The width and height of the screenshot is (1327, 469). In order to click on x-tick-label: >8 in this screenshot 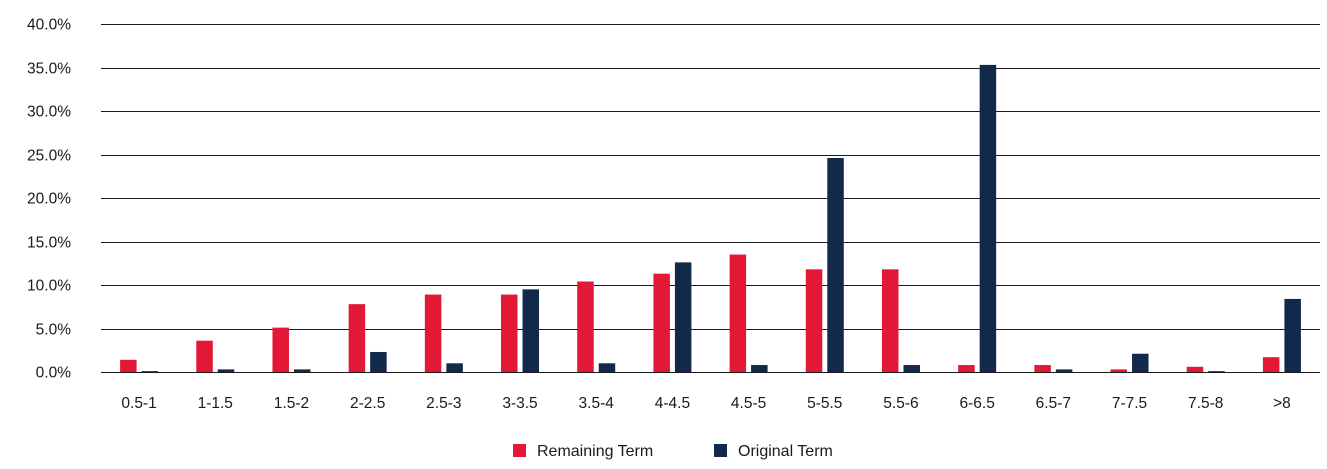, I will do `click(1282, 403)`.